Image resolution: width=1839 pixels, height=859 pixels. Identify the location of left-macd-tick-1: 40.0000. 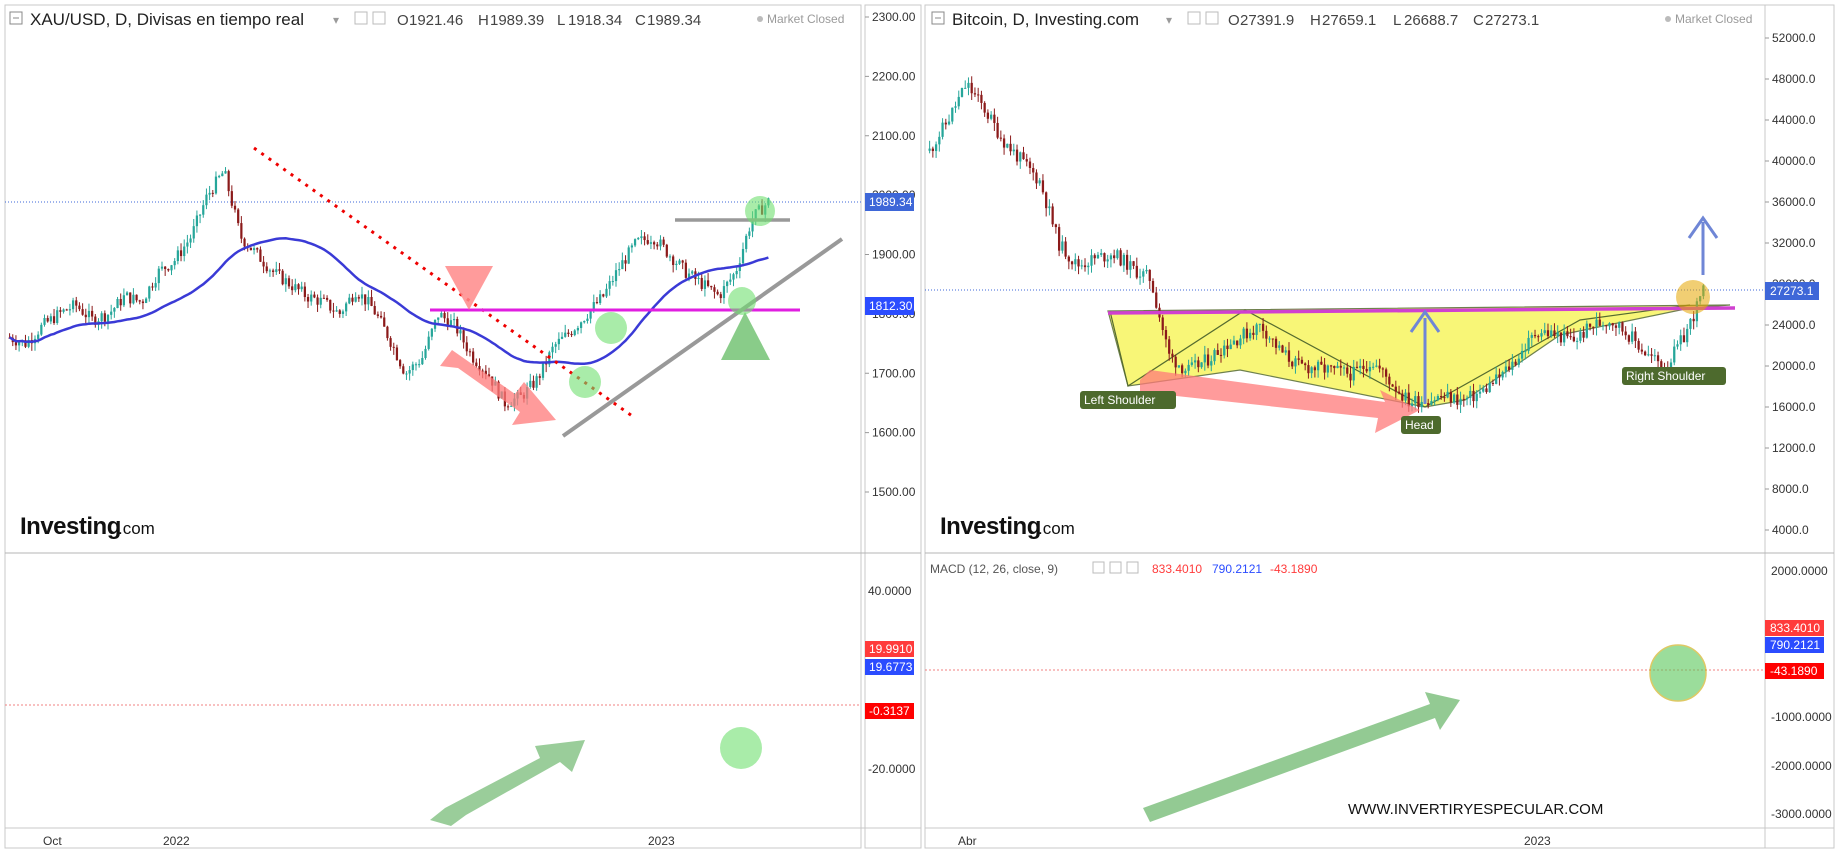
(890, 591).